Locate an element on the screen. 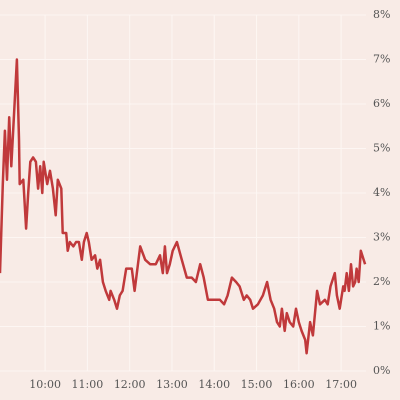 This screenshot has height=400, width=400. x-tick-label: 12:00 is located at coordinates (130, 384).